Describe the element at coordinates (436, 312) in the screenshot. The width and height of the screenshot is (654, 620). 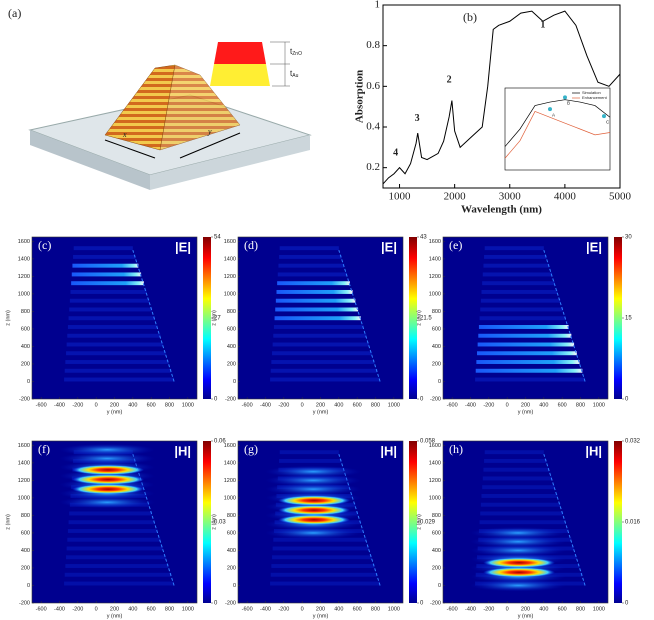
I see `y-tick-label: 800` at that location.